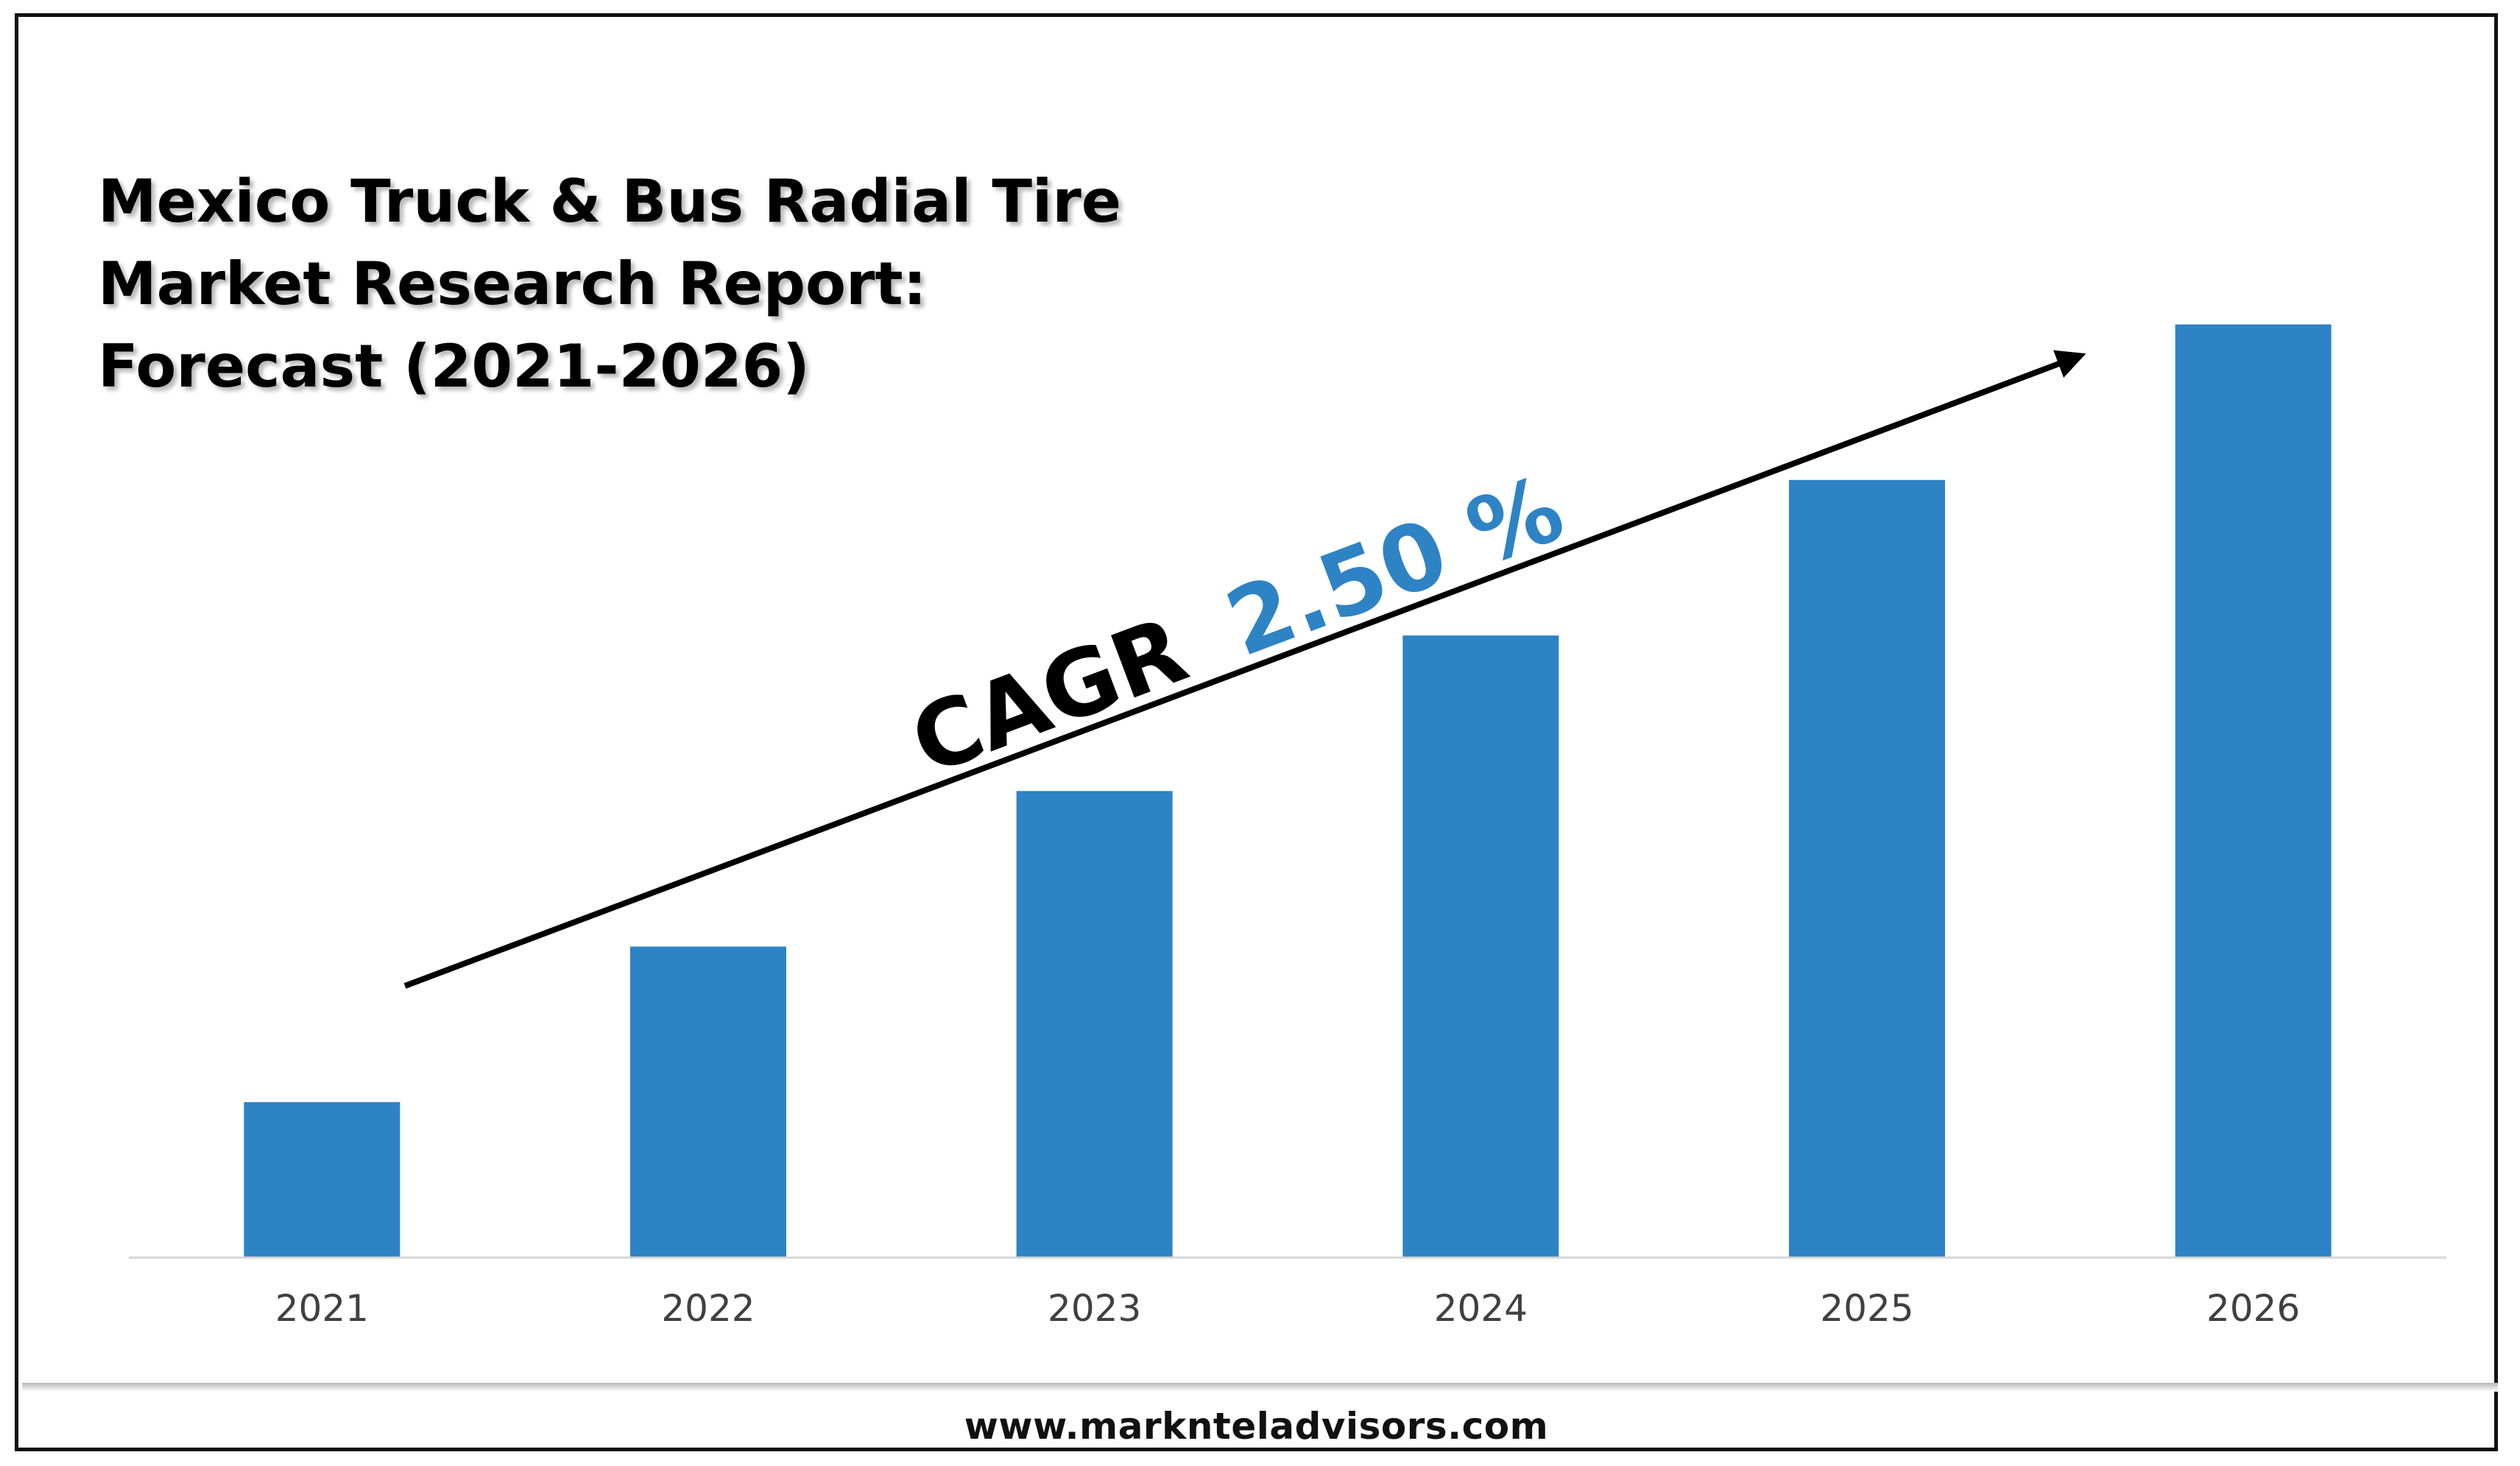 This screenshot has height=1466, width=2520. What do you see at coordinates (2253, 791) in the screenshot?
I see `bar-2026` at bounding box center [2253, 791].